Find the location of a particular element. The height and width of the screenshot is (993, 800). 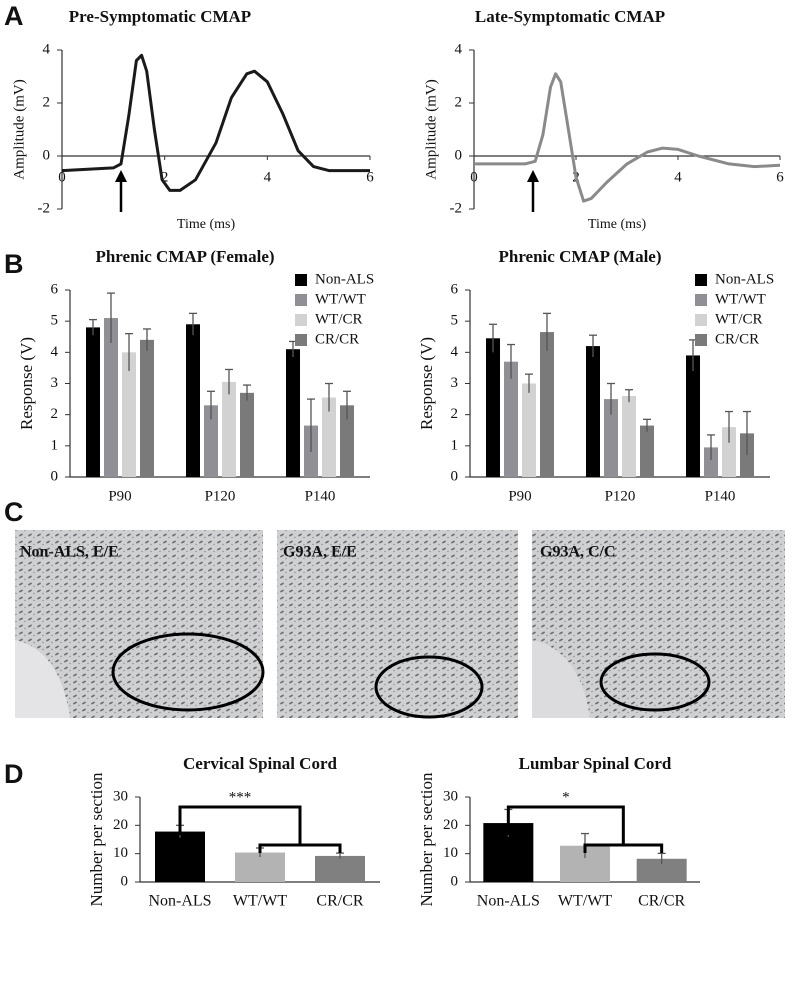

micrograph: Non-ALS, E/E is located at coordinates (140, 624).